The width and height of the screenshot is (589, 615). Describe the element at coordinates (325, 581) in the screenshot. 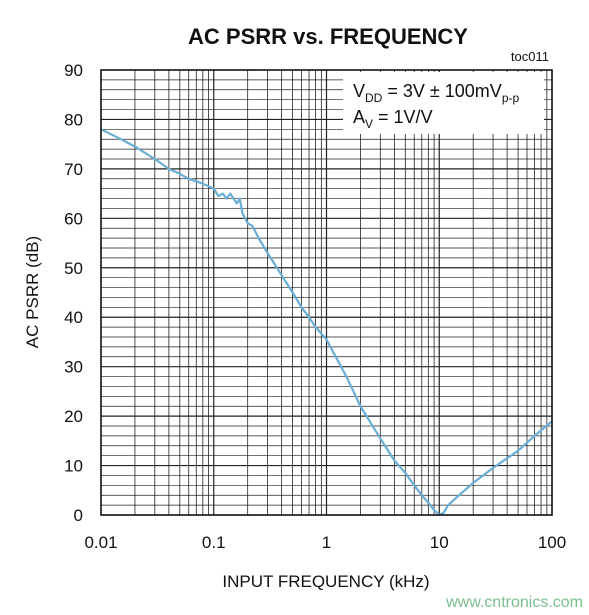

I see `x-axis-label: INPUT FREQUENCY (kHz)` at that location.